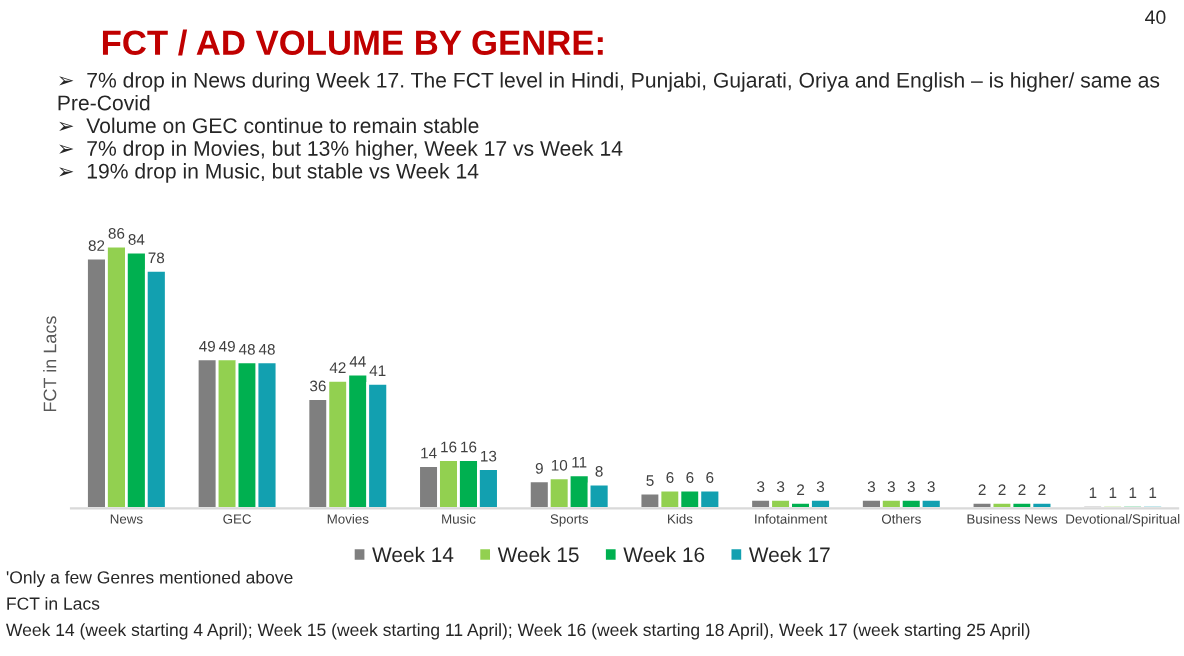 Image resolution: width=1184 pixels, height=656 pixels. Describe the element at coordinates (149, 579) in the screenshot. I see `text: 'Only a few Genres mentioned above` at that location.